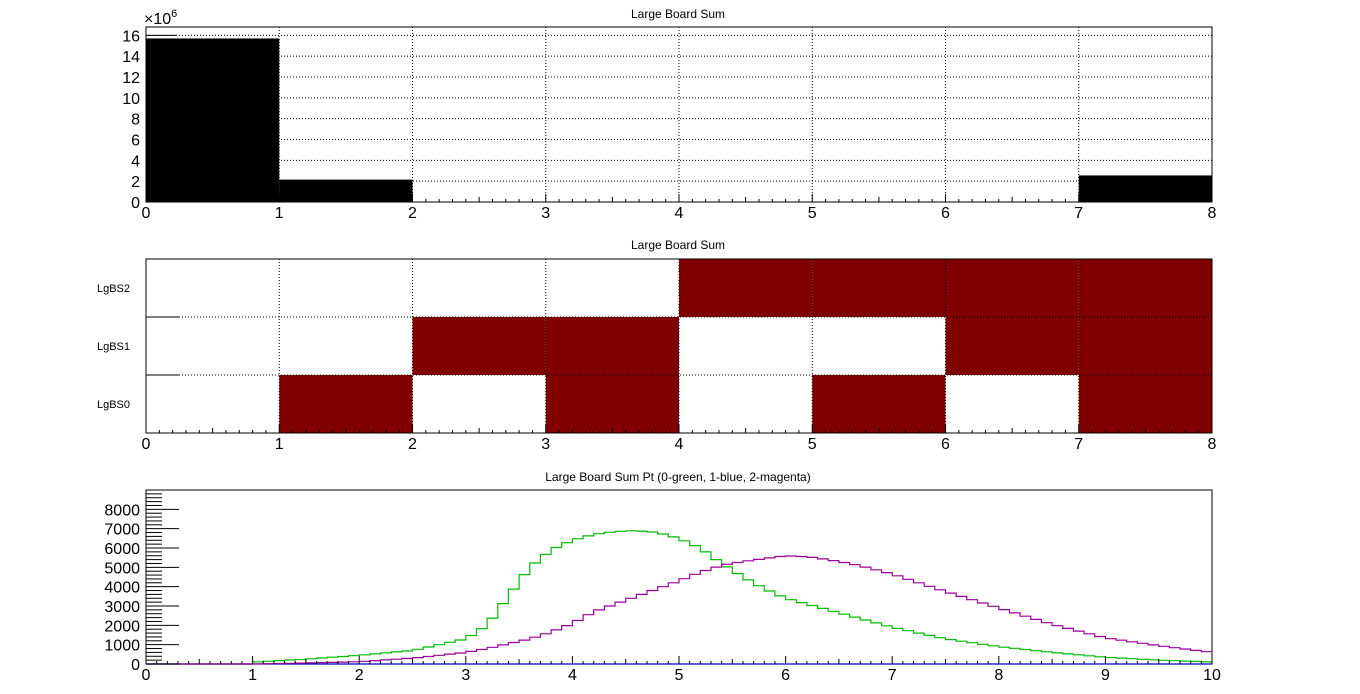 Image resolution: width=1360 pixels, height=694 pixels. Describe the element at coordinates (135, 161) in the screenshot. I see `panel1-y-tick-label: 4` at that location.